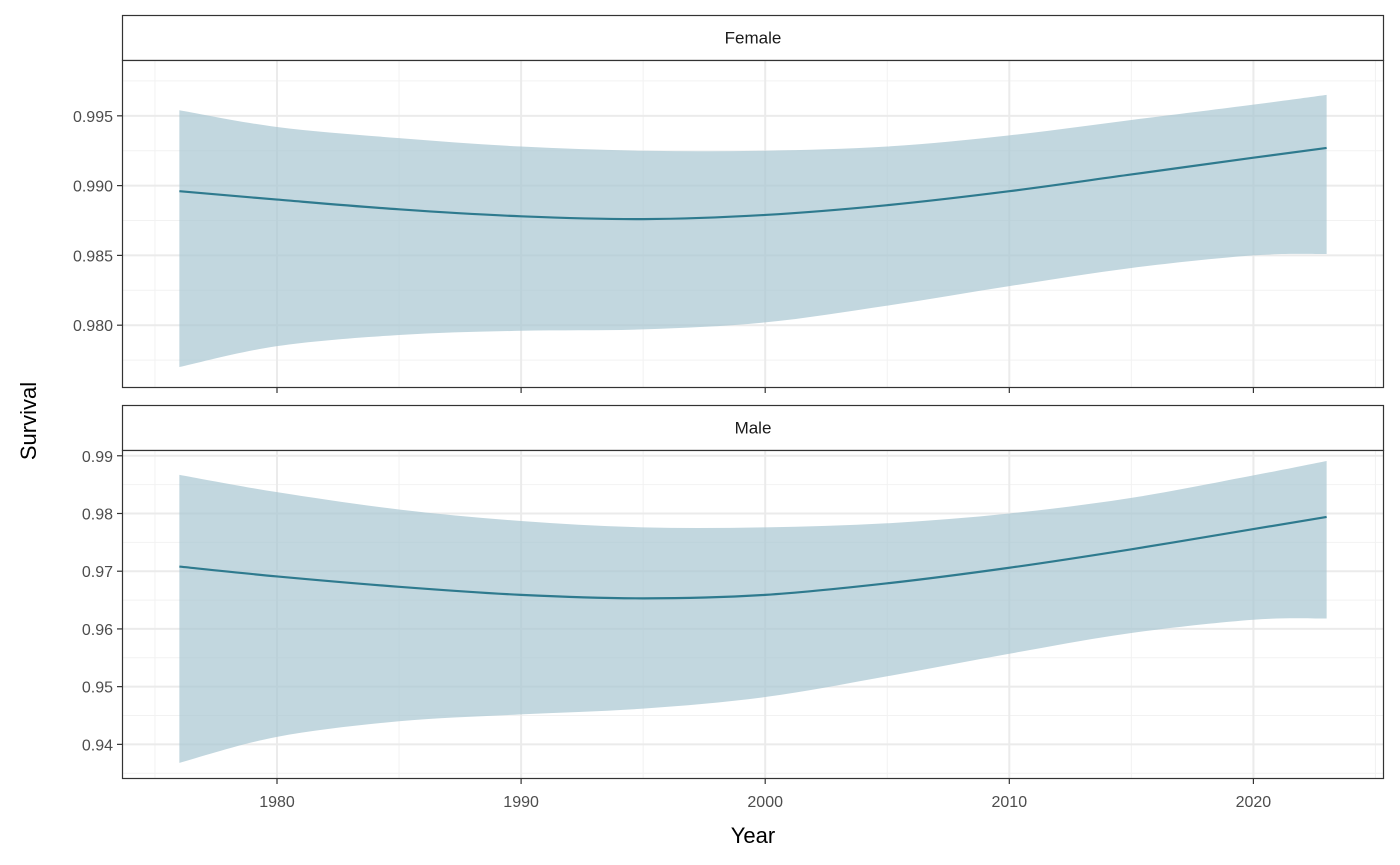  Describe the element at coordinates (1254, 802) in the screenshot. I see `x-tick-label: 2020` at that location.